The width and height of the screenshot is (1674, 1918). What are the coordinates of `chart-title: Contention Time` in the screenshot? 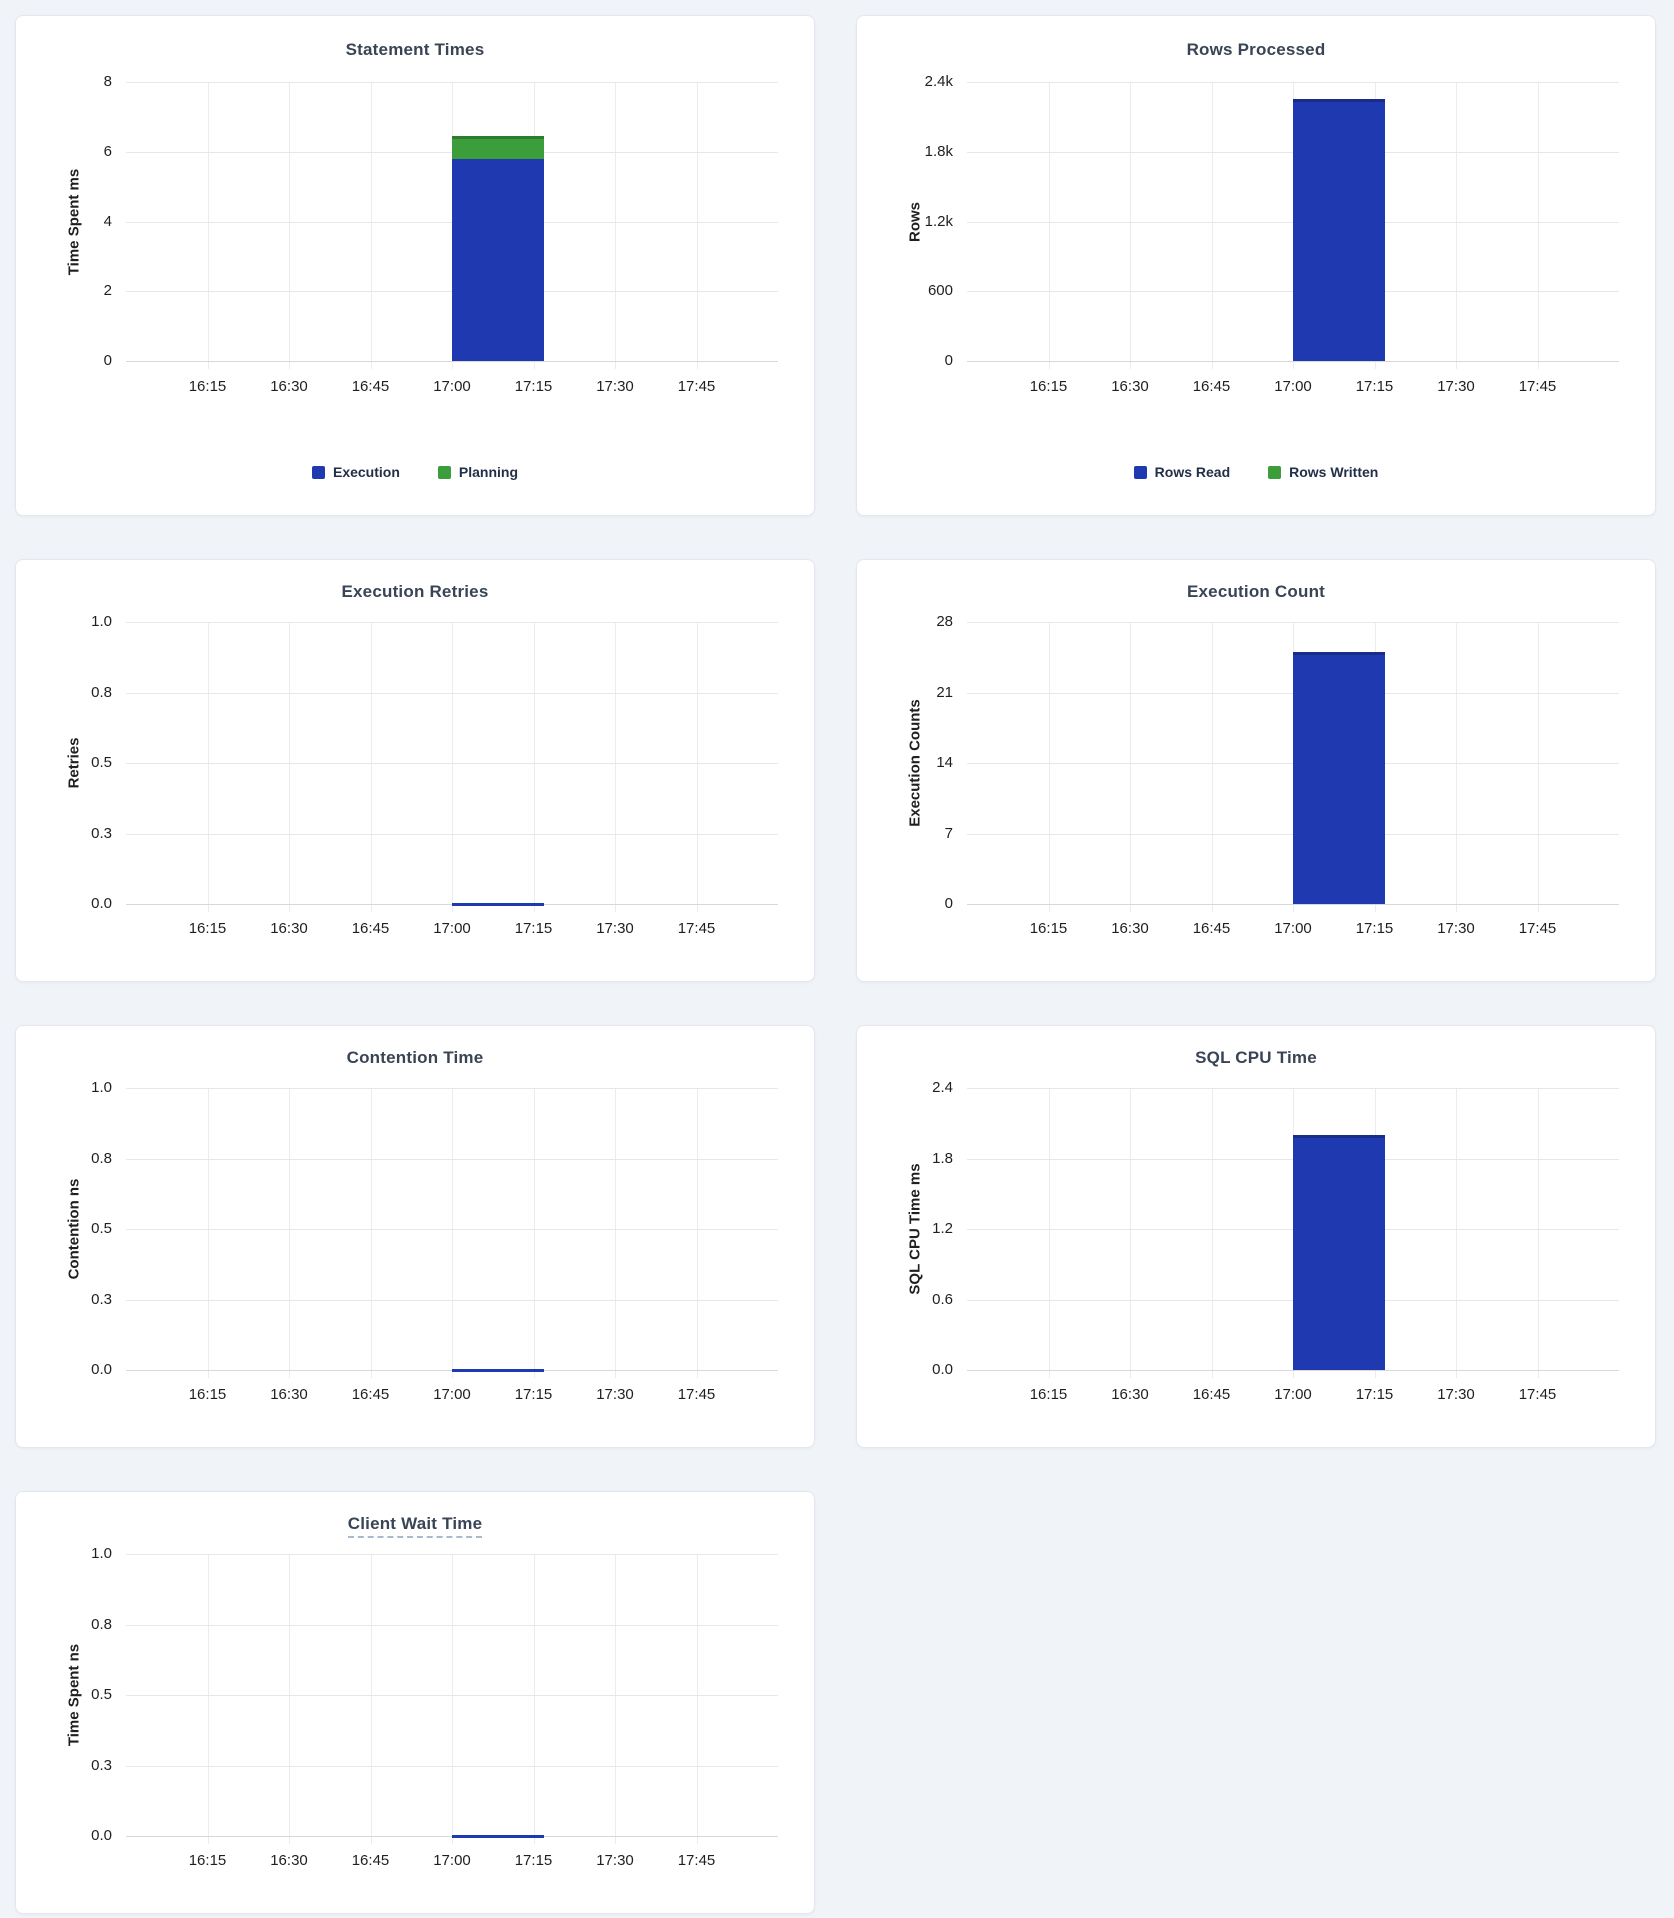 It's located at (415, 1058).